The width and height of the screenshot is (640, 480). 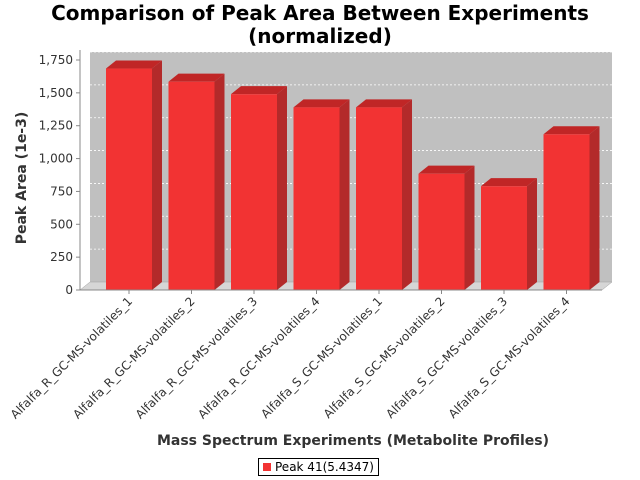 What do you see at coordinates (384, 357) in the screenshot?
I see `x-tick-label: Alfalfa_S_GC-MS-volatiles_2` at bounding box center [384, 357].